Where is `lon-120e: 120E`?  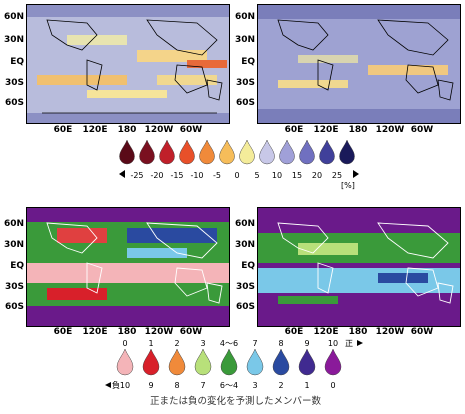
lon-120e: 120E is located at coordinates (95, 130).